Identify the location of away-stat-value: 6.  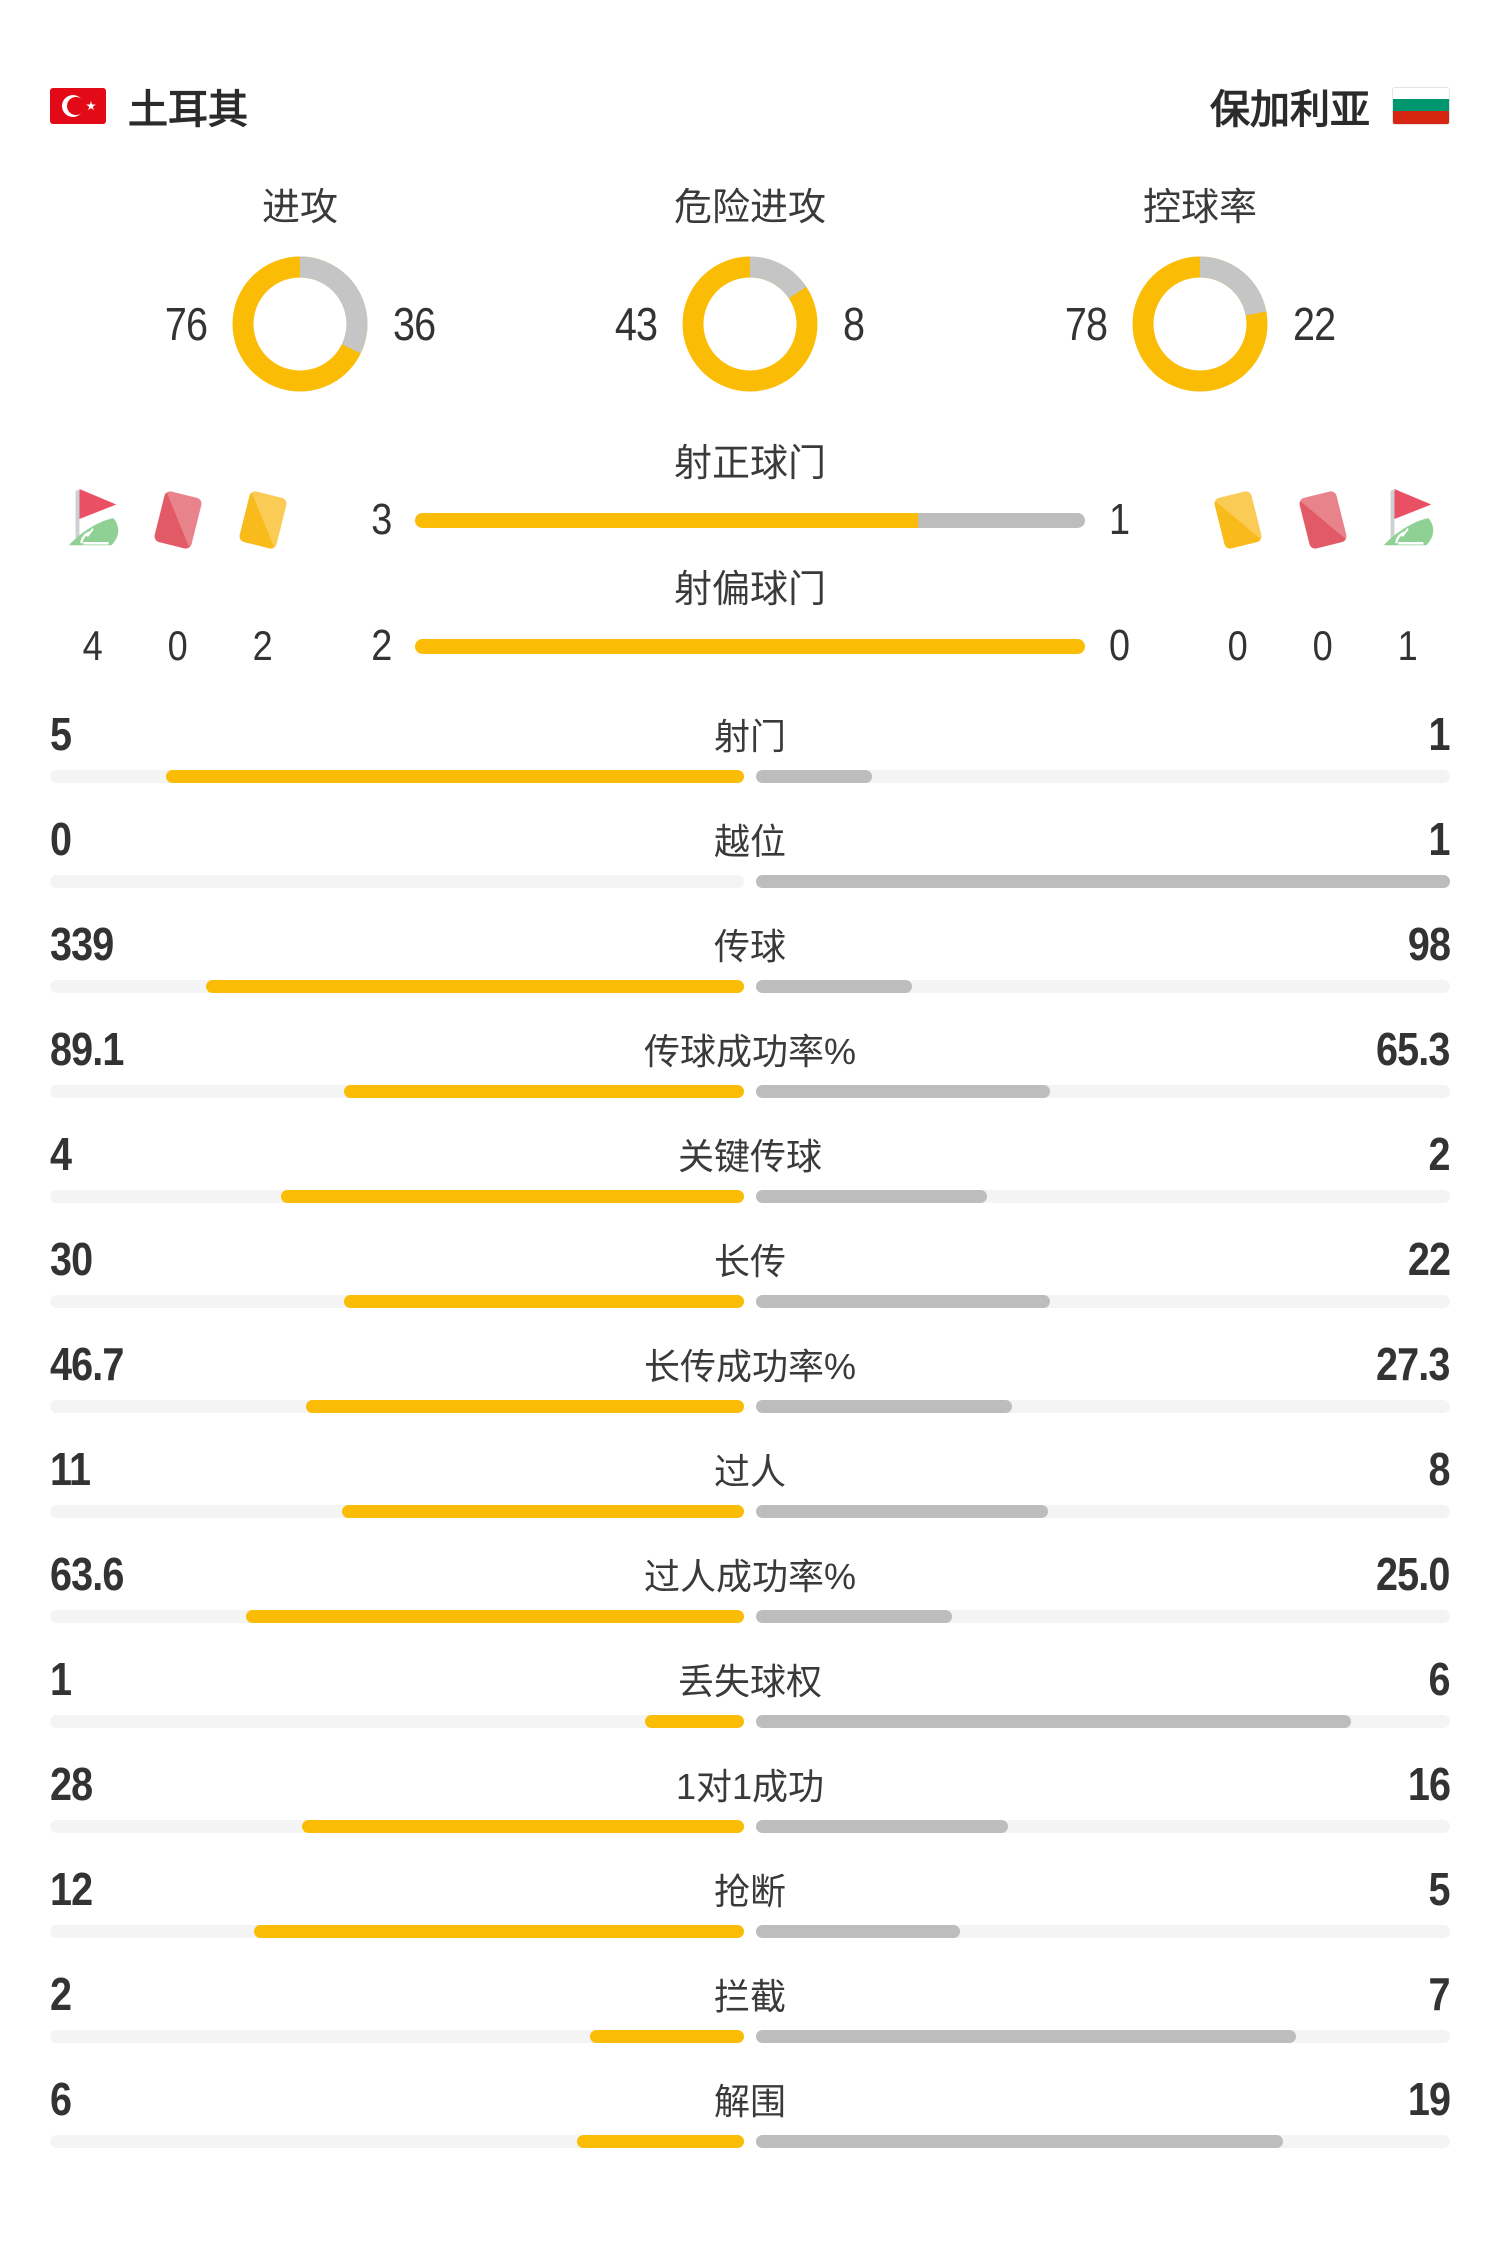
(1439, 1679).